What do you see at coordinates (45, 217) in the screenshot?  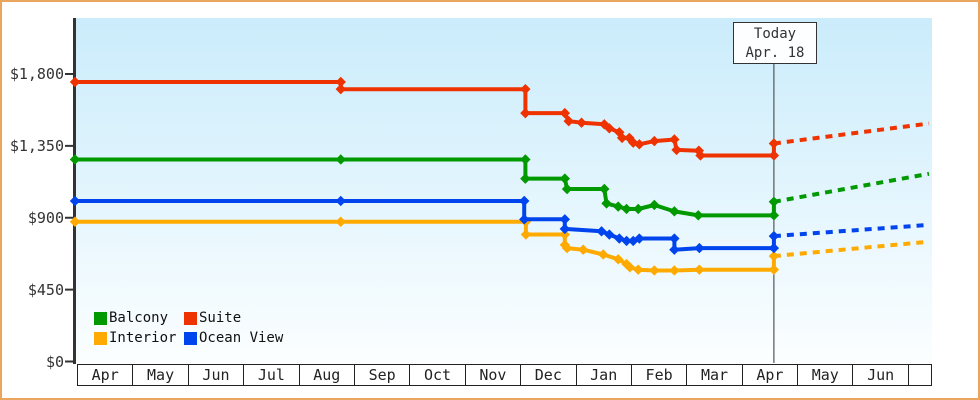 I see `y-tick-label: $900` at bounding box center [45, 217].